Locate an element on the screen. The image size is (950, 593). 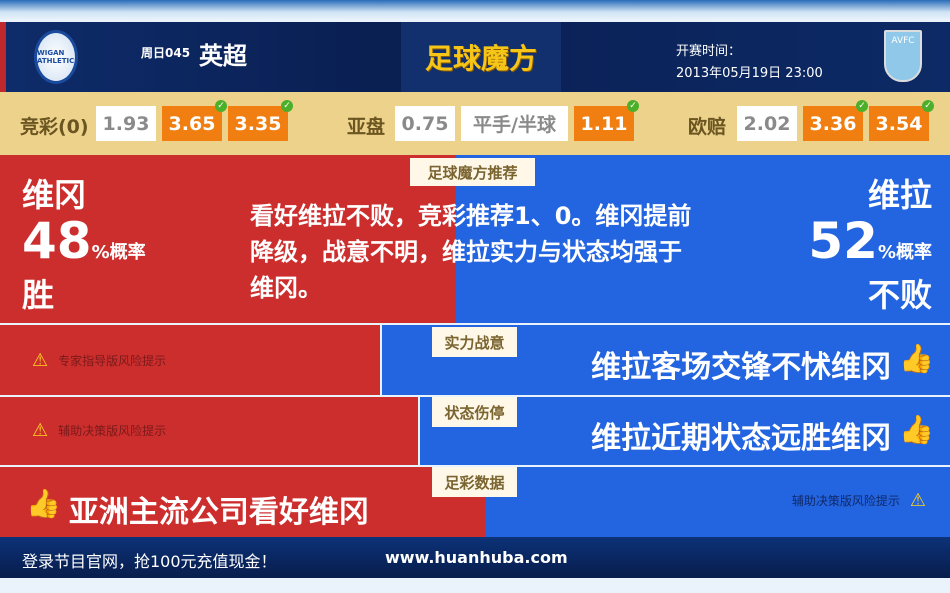
away-name: 维拉 is located at coordinates (899, 195).